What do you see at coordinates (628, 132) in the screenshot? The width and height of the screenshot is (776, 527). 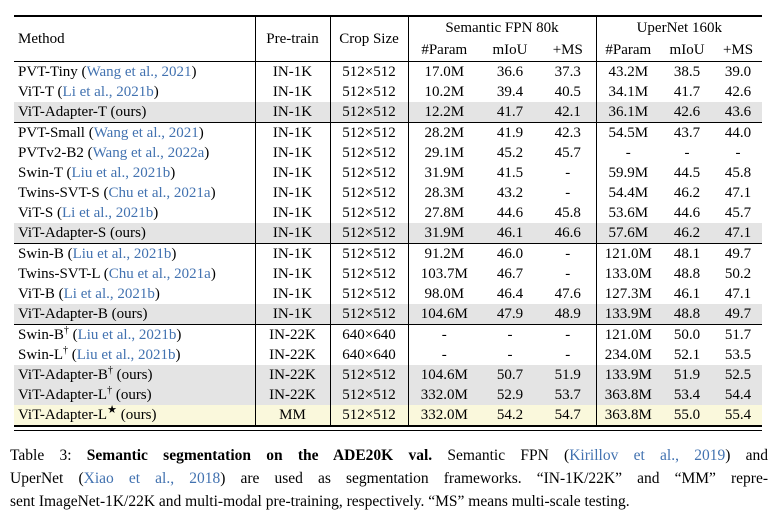 I see `uper-param-cell: 54.5M` at bounding box center [628, 132].